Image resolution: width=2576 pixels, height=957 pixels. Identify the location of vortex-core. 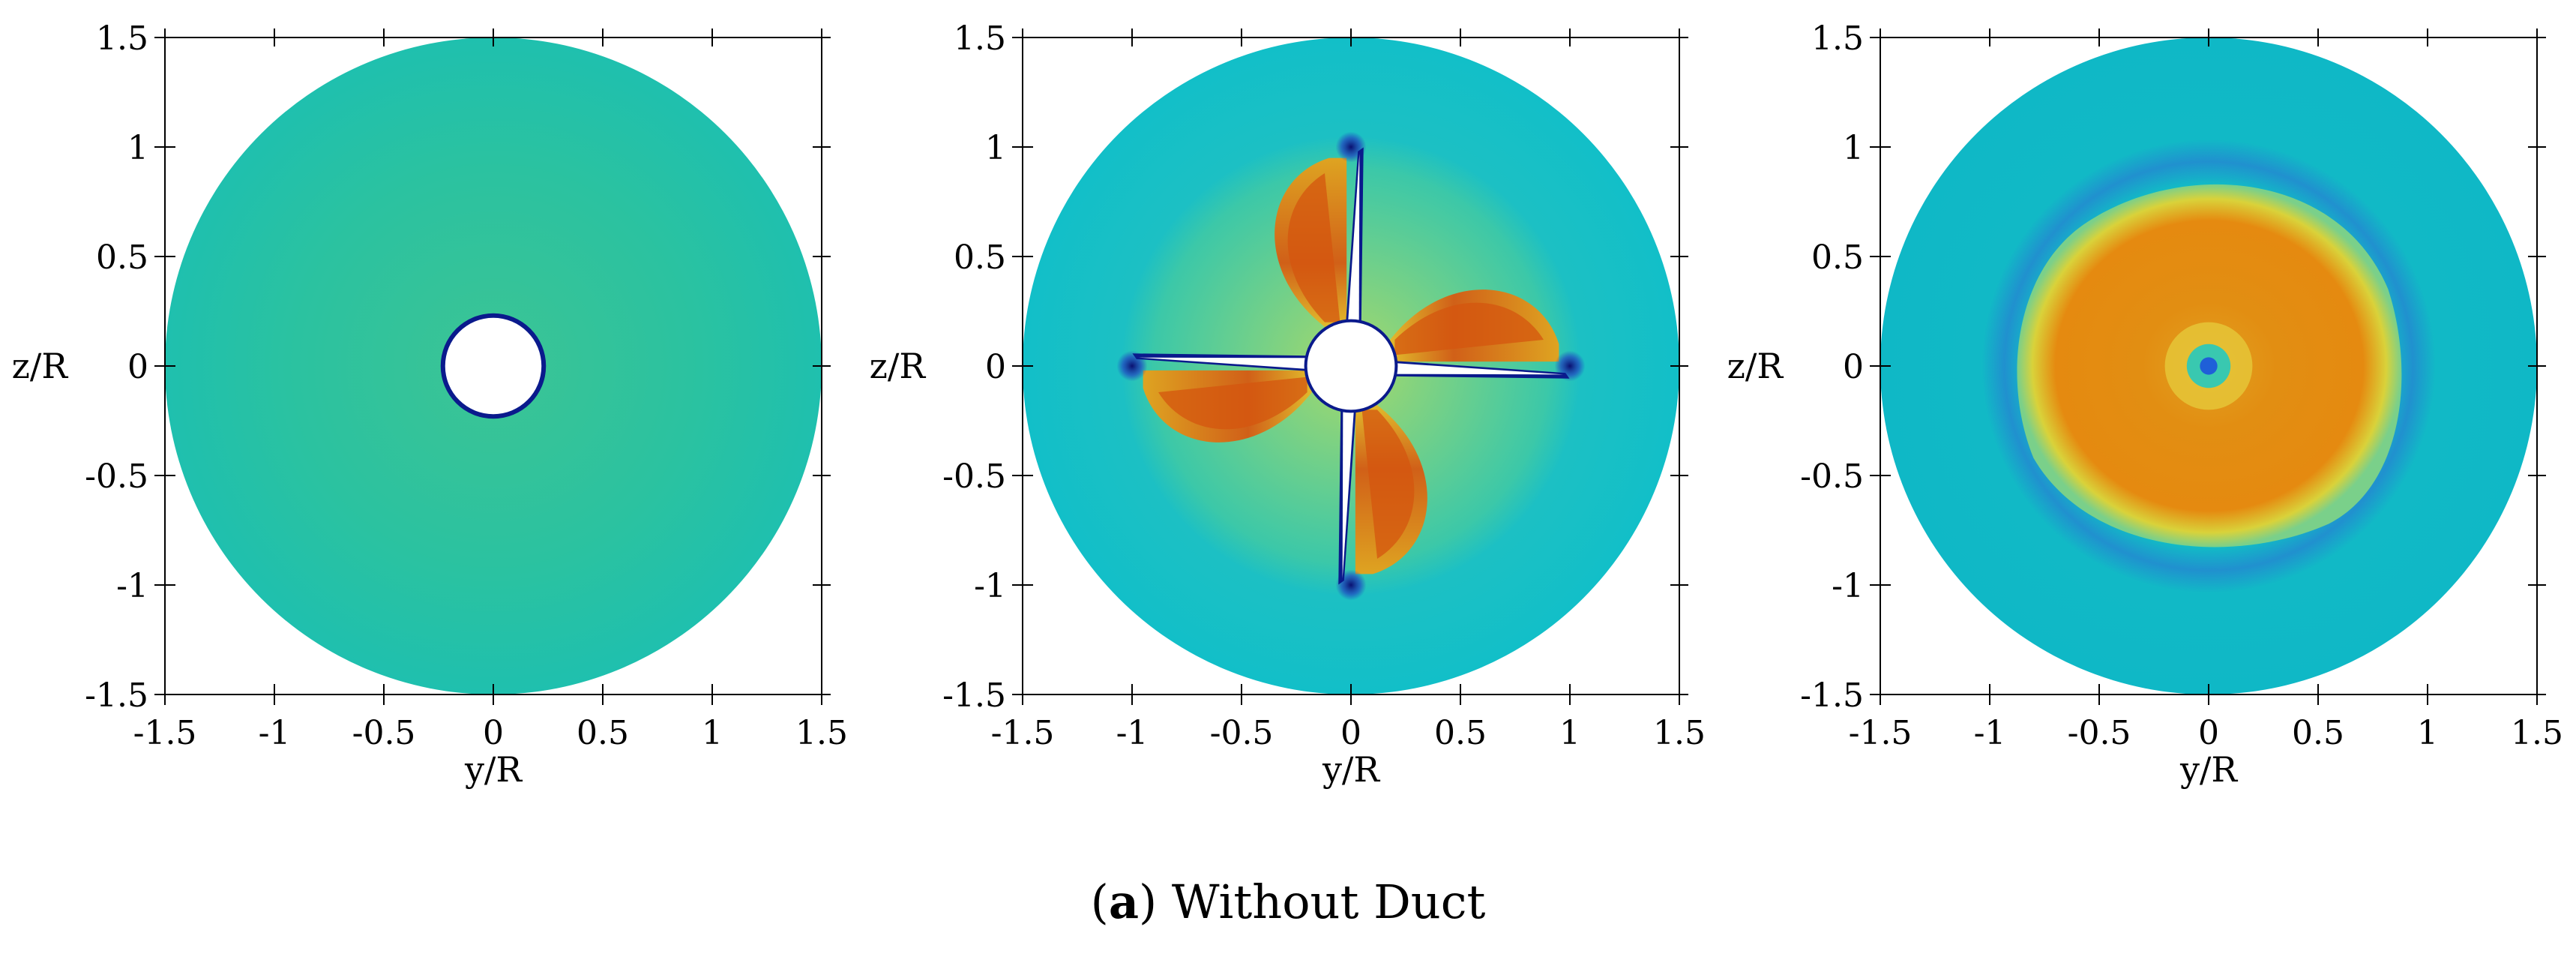
(2209, 366).